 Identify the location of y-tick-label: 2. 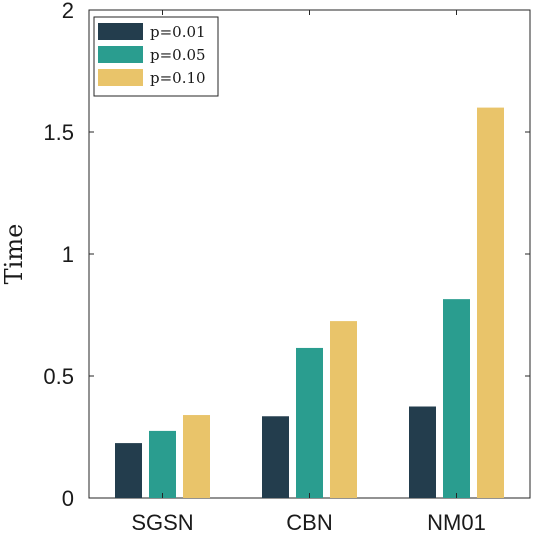
(68, 11).